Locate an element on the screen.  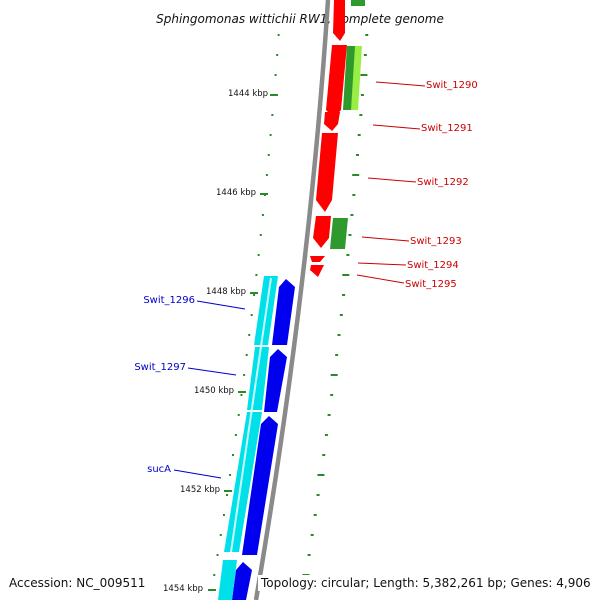
label-swit-1292: Swit_1292 is located at coordinates (443, 182).